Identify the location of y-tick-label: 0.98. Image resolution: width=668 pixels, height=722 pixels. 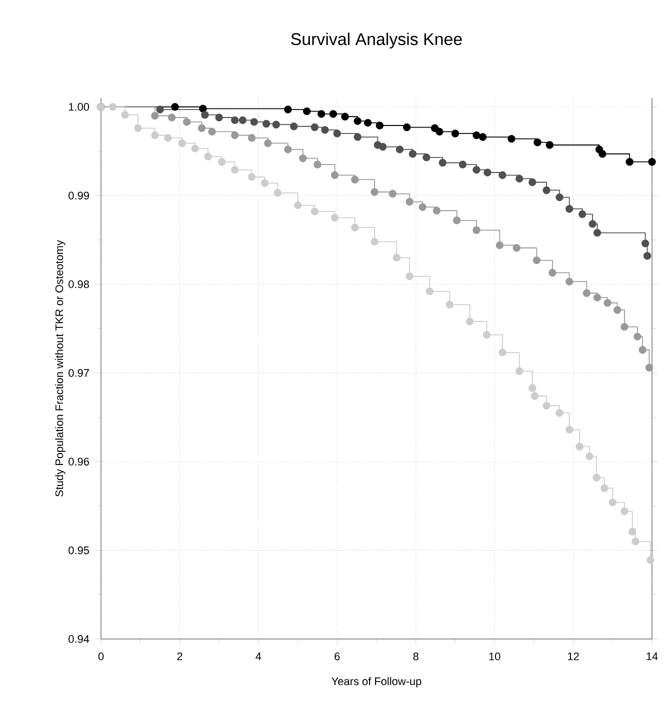
(78, 284).